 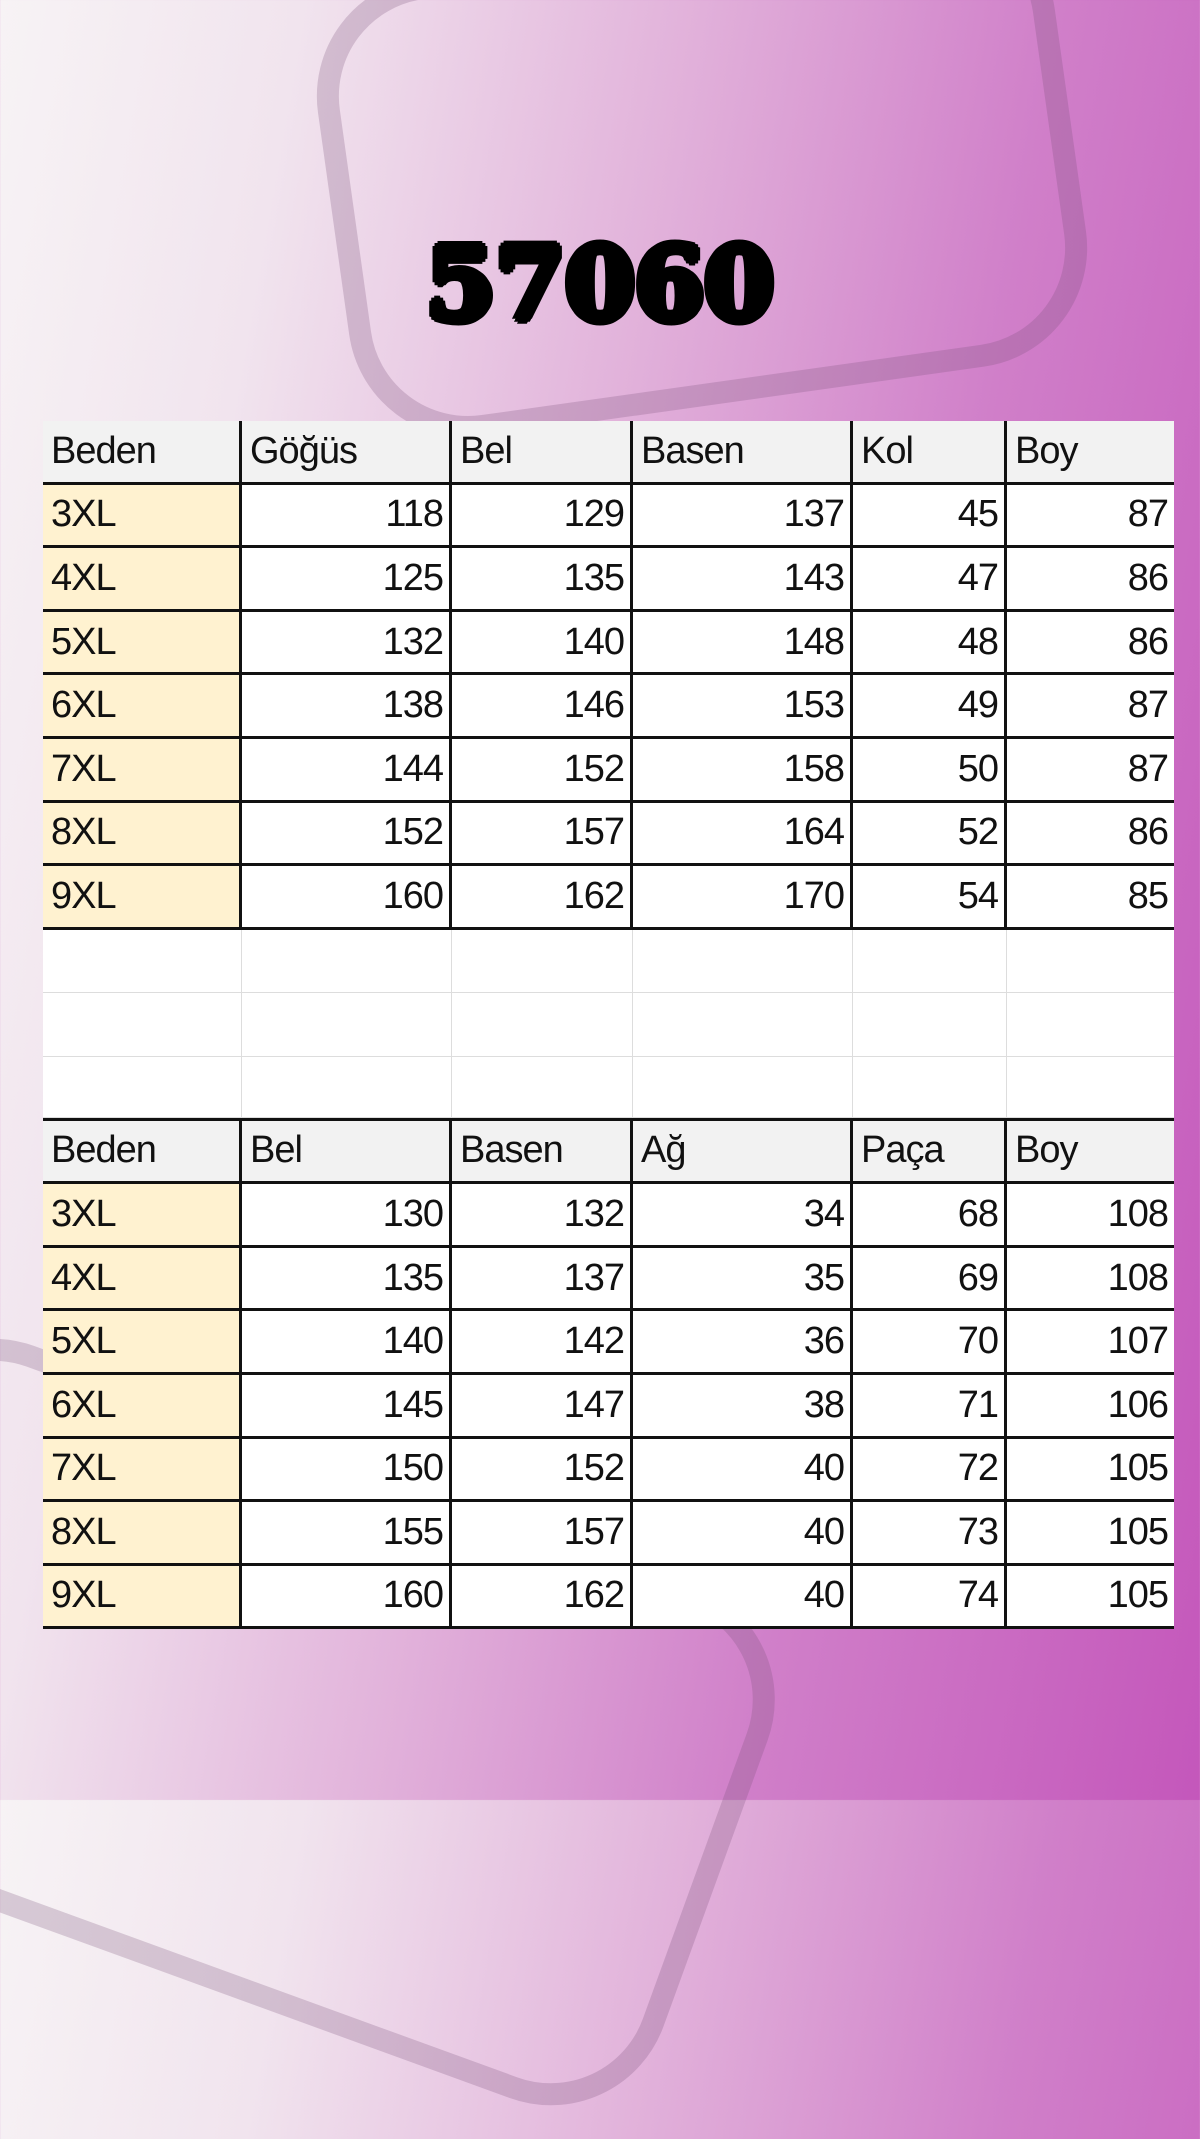 What do you see at coordinates (347, 1470) in the screenshot?
I see `measurement-cell: 150` at bounding box center [347, 1470].